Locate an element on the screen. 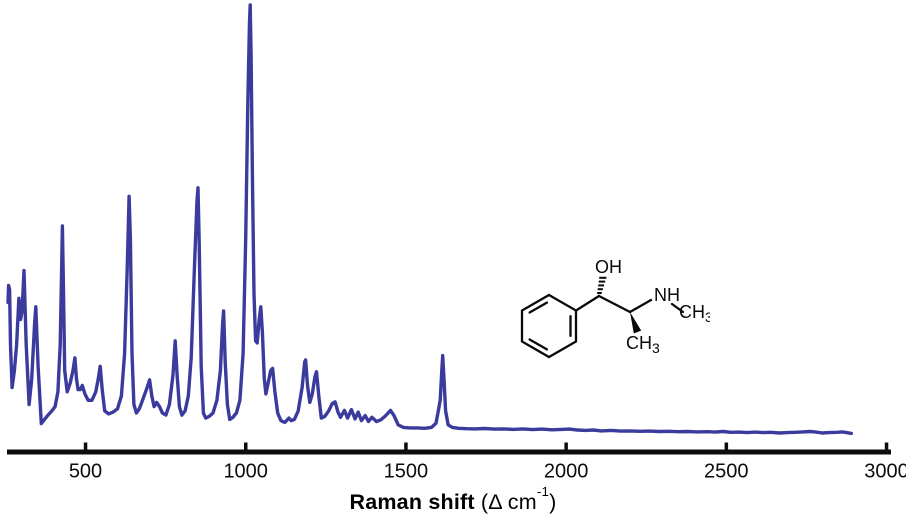 The image size is (906, 520). bond-c1-to-c2 is located at coordinates (614, 304).